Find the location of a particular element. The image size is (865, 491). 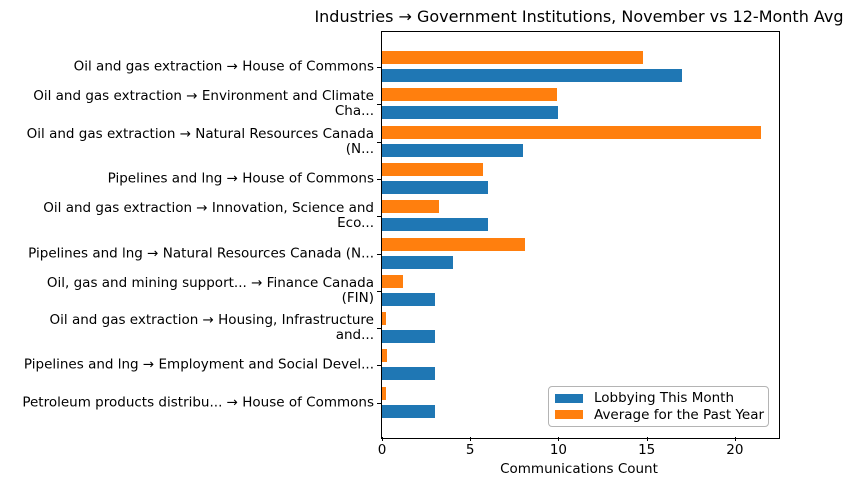

x-axis-label: Communications Count is located at coordinates (579, 469).